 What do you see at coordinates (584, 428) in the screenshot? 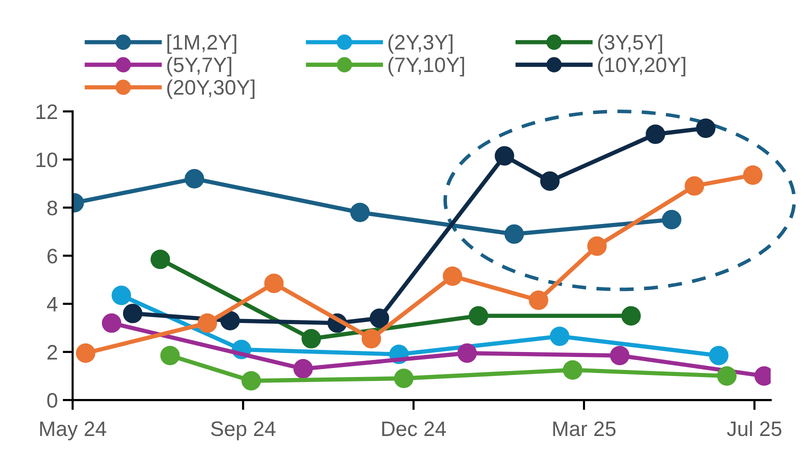
I see `x-tick-label: Mar 25` at bounding box center [584, 428].